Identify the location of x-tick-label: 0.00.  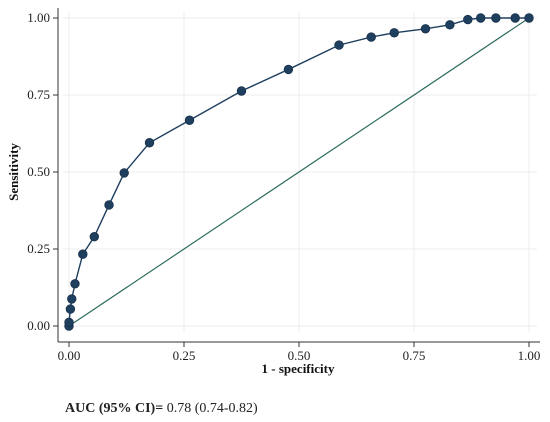
(69, 355).